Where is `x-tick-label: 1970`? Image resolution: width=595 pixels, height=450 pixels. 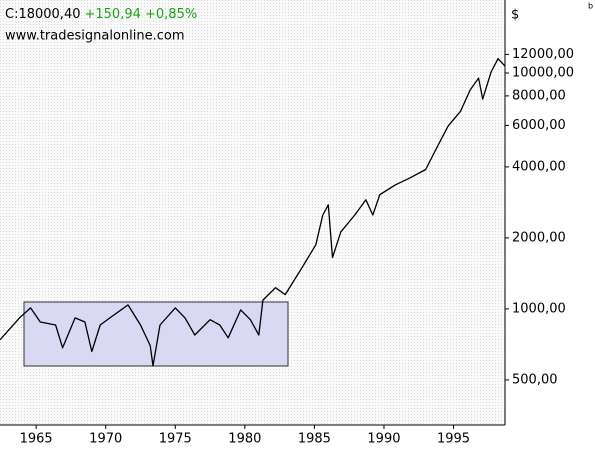 x-tick-label: 1970 is located at coordinates (105, 439).